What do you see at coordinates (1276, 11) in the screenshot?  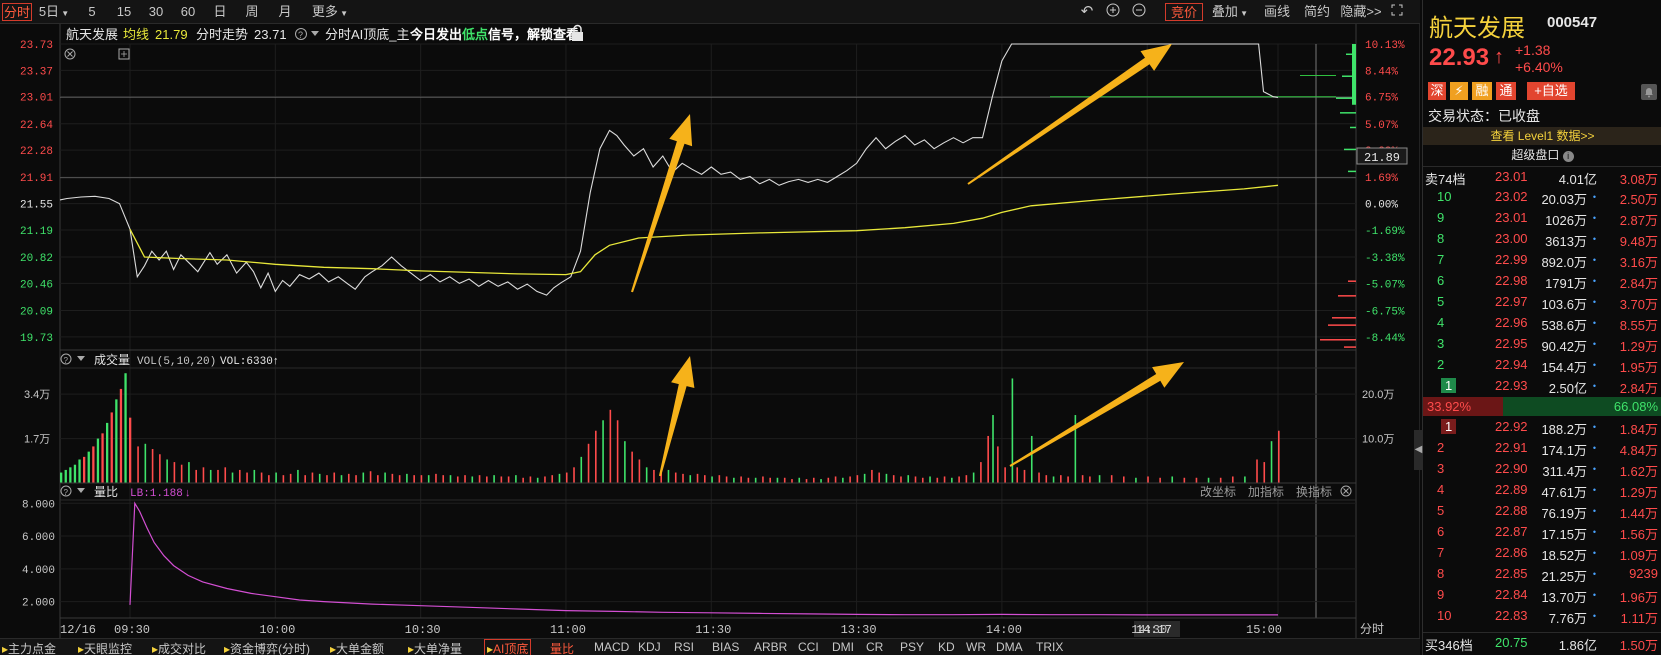 I see `draw-button: 画线` at bounding box center [1276, 11].